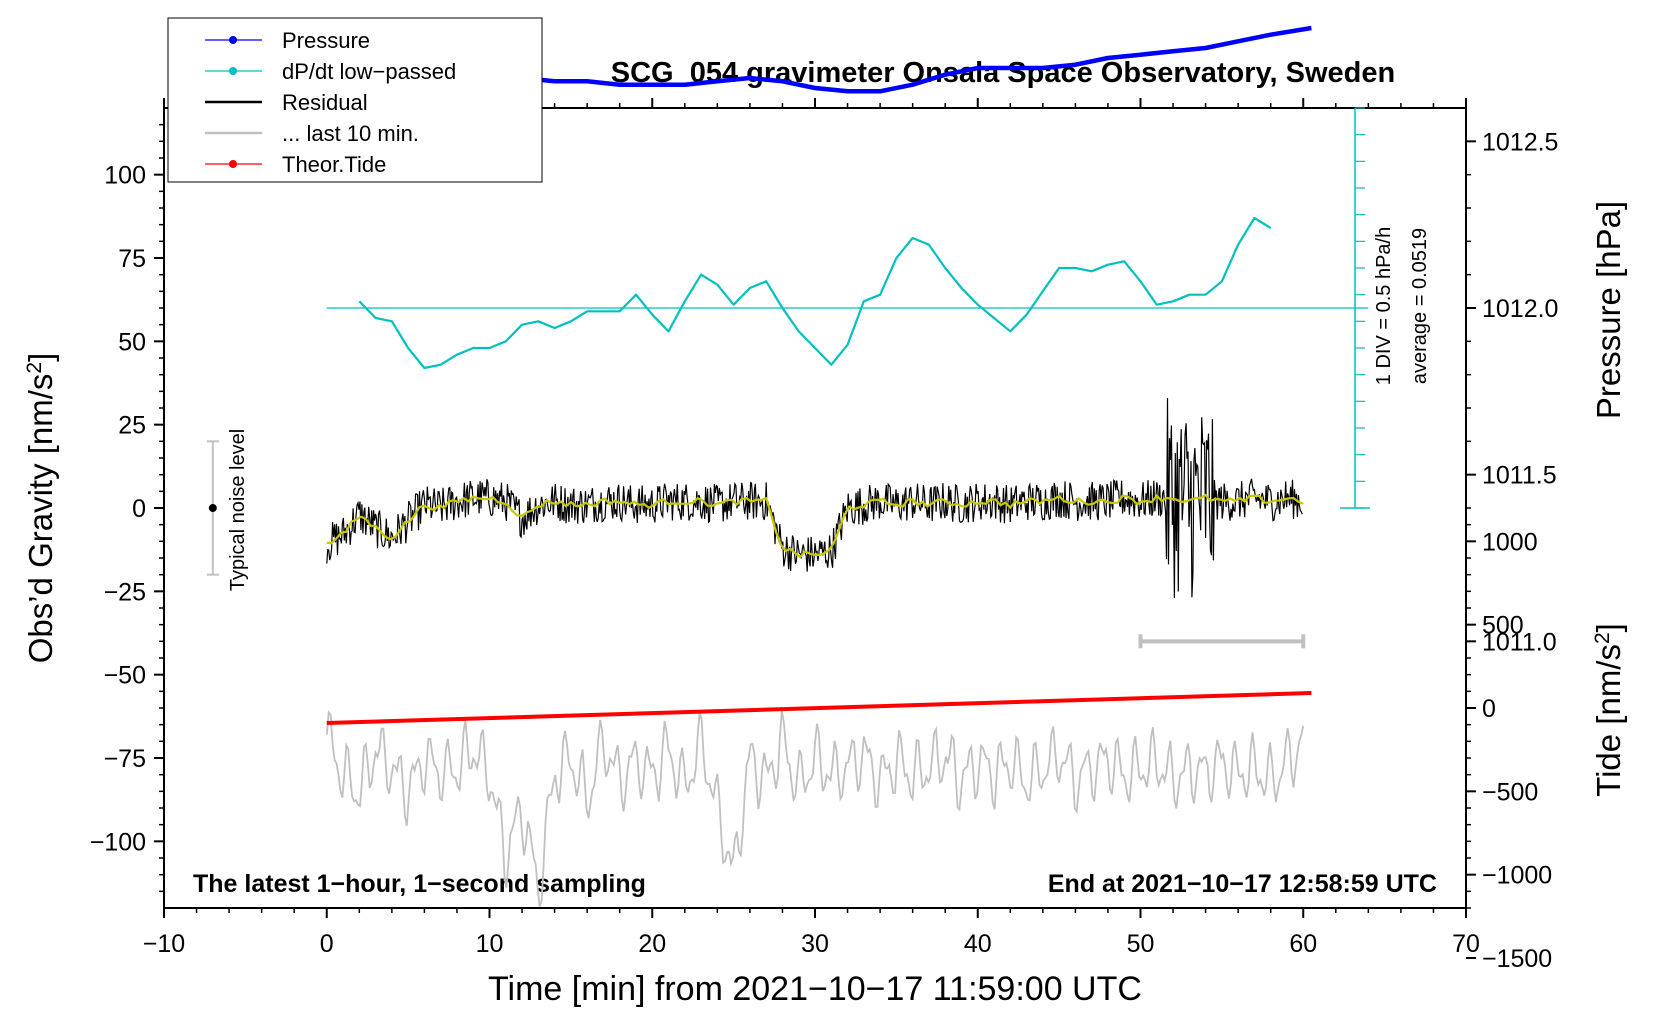 The image size is (1660, 1020). Describe the element at coordinates (1503, 626) in the screenshot. I see `tide-tick-label: 500` at that location.